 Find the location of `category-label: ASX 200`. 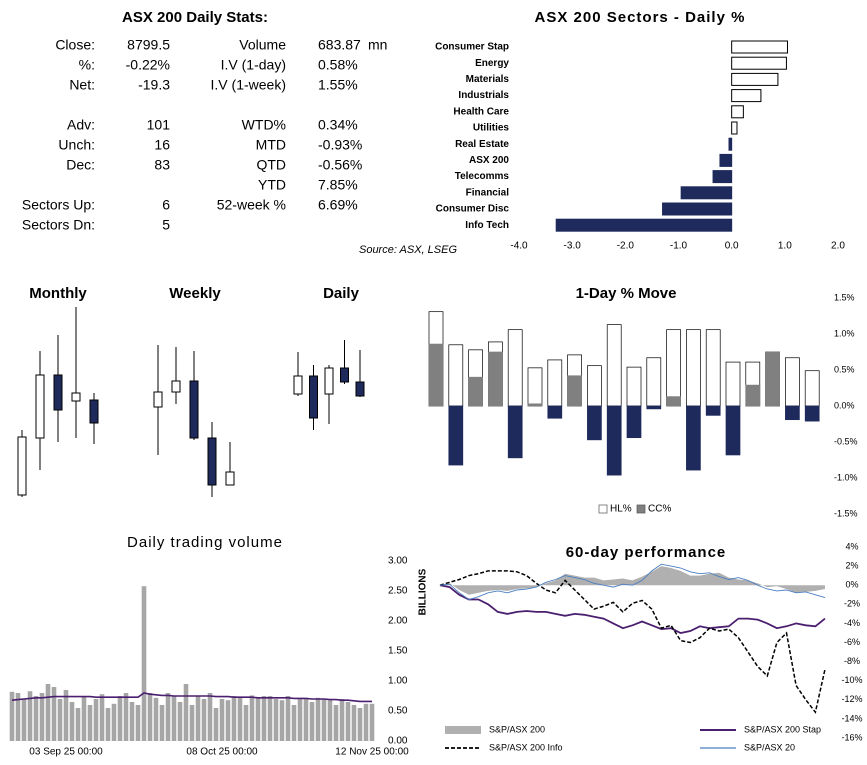

category-label: ASX 200 is located at coordinates (489, 160).